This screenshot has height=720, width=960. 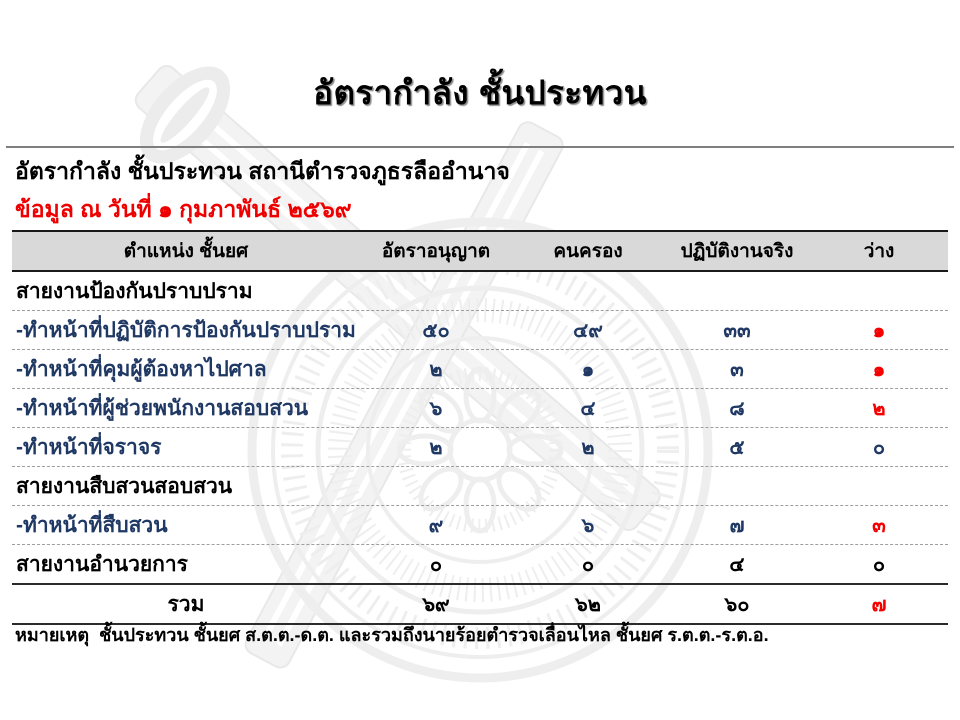 I want to click on data-as-of-date: ข้อมูล ณ วันที่ ๑ กุมภาพันธ์ ๒๕๖๙, so click(x=183, y=209).